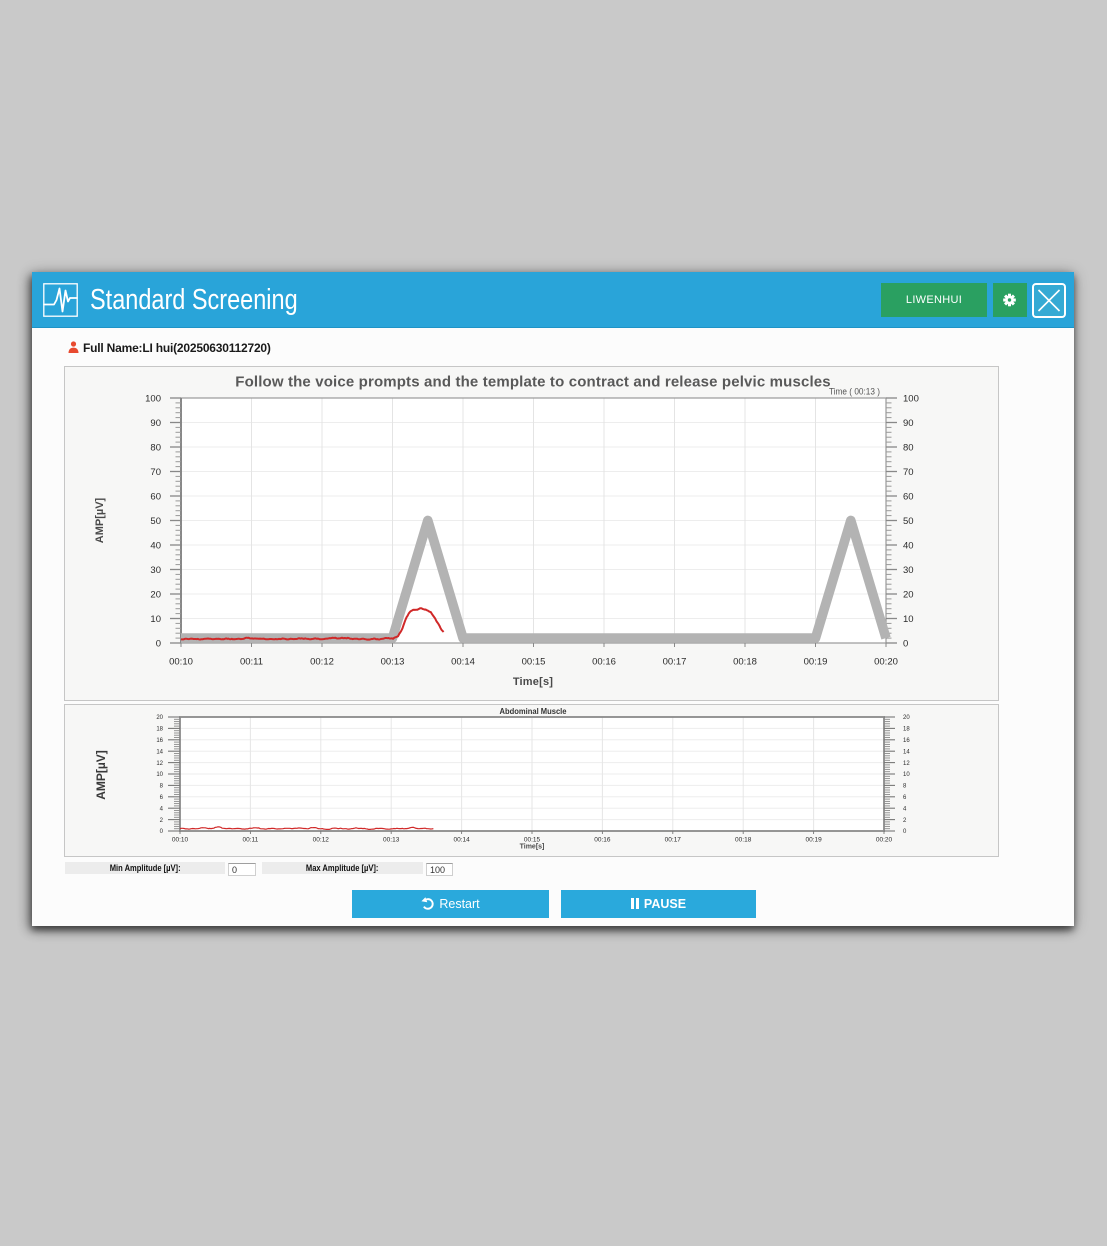 The image size is (1107, 1246). I want to click on svg-text: Abdominal Muscle, so click(534, 711).